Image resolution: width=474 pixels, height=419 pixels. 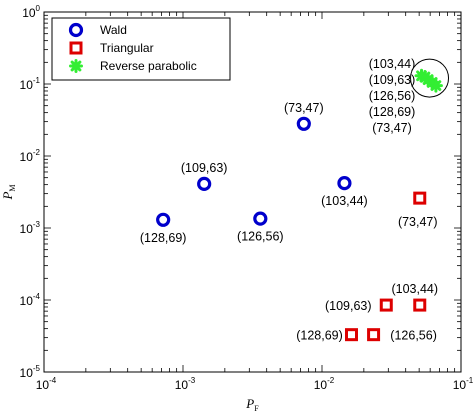 I want to click on y-tick-label: 10⁻¹, so click(x=30, y=84).